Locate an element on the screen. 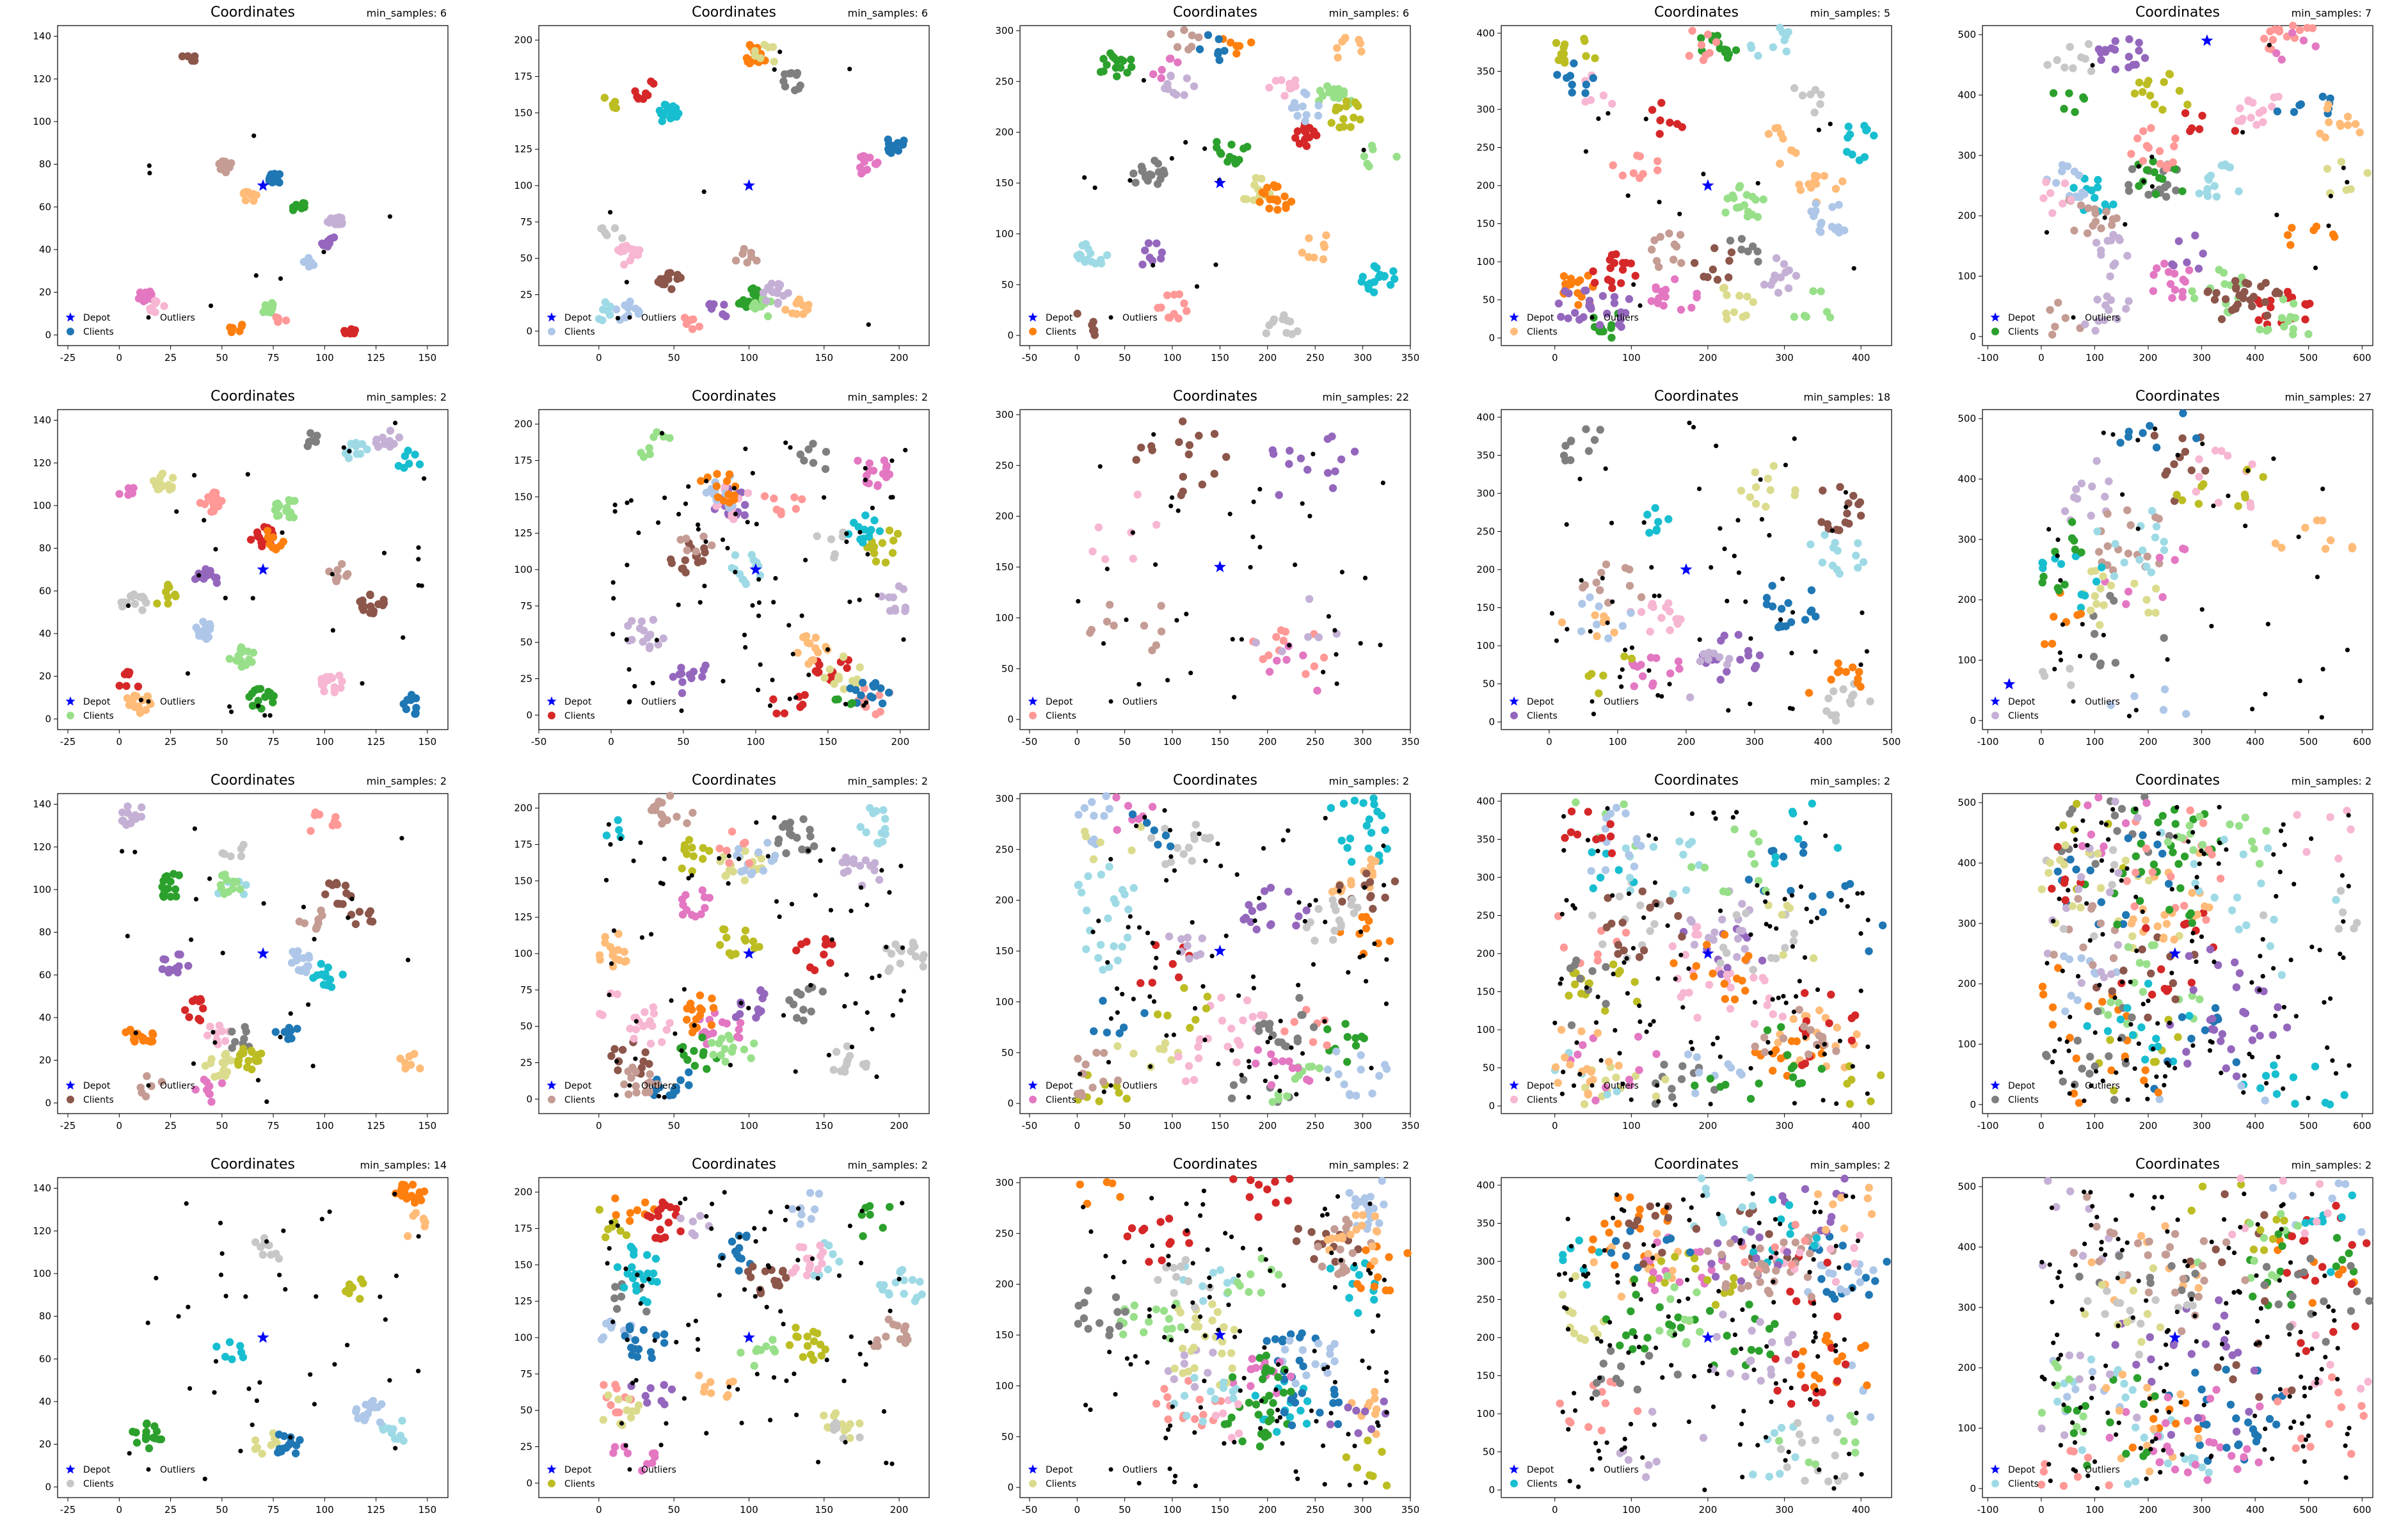 This screenshot has width=2408, height=1536. x-tick-label: 350 is located at coordinates (1410, 358).